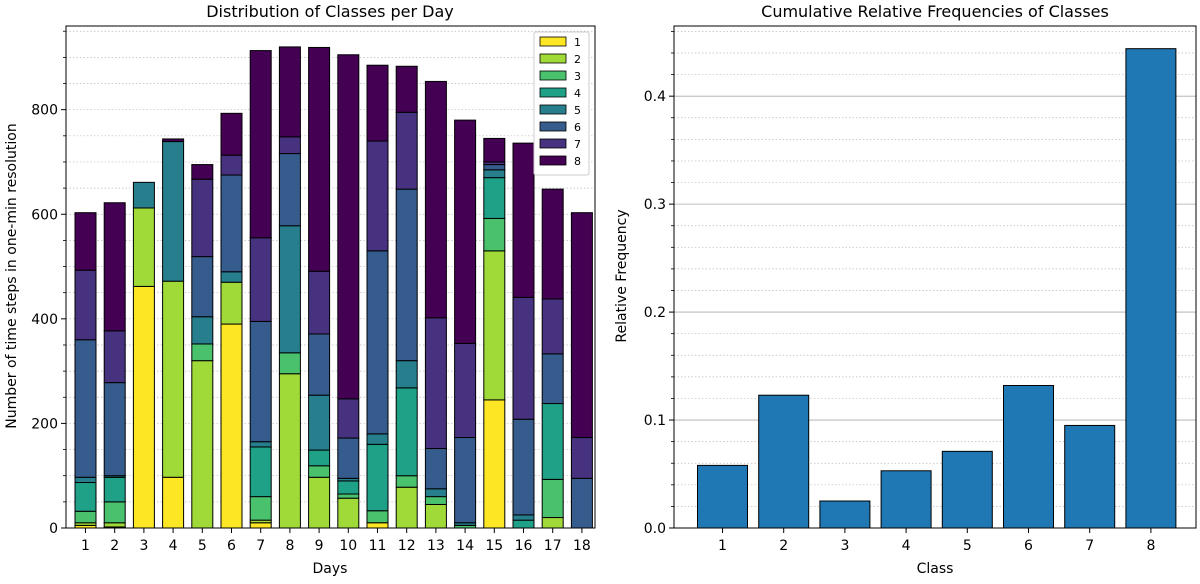 The image size is (1200, 584). Describe the element at coordinates (330, 569) in the screenshot. I see `left-x-axis-label: Days` at that location.